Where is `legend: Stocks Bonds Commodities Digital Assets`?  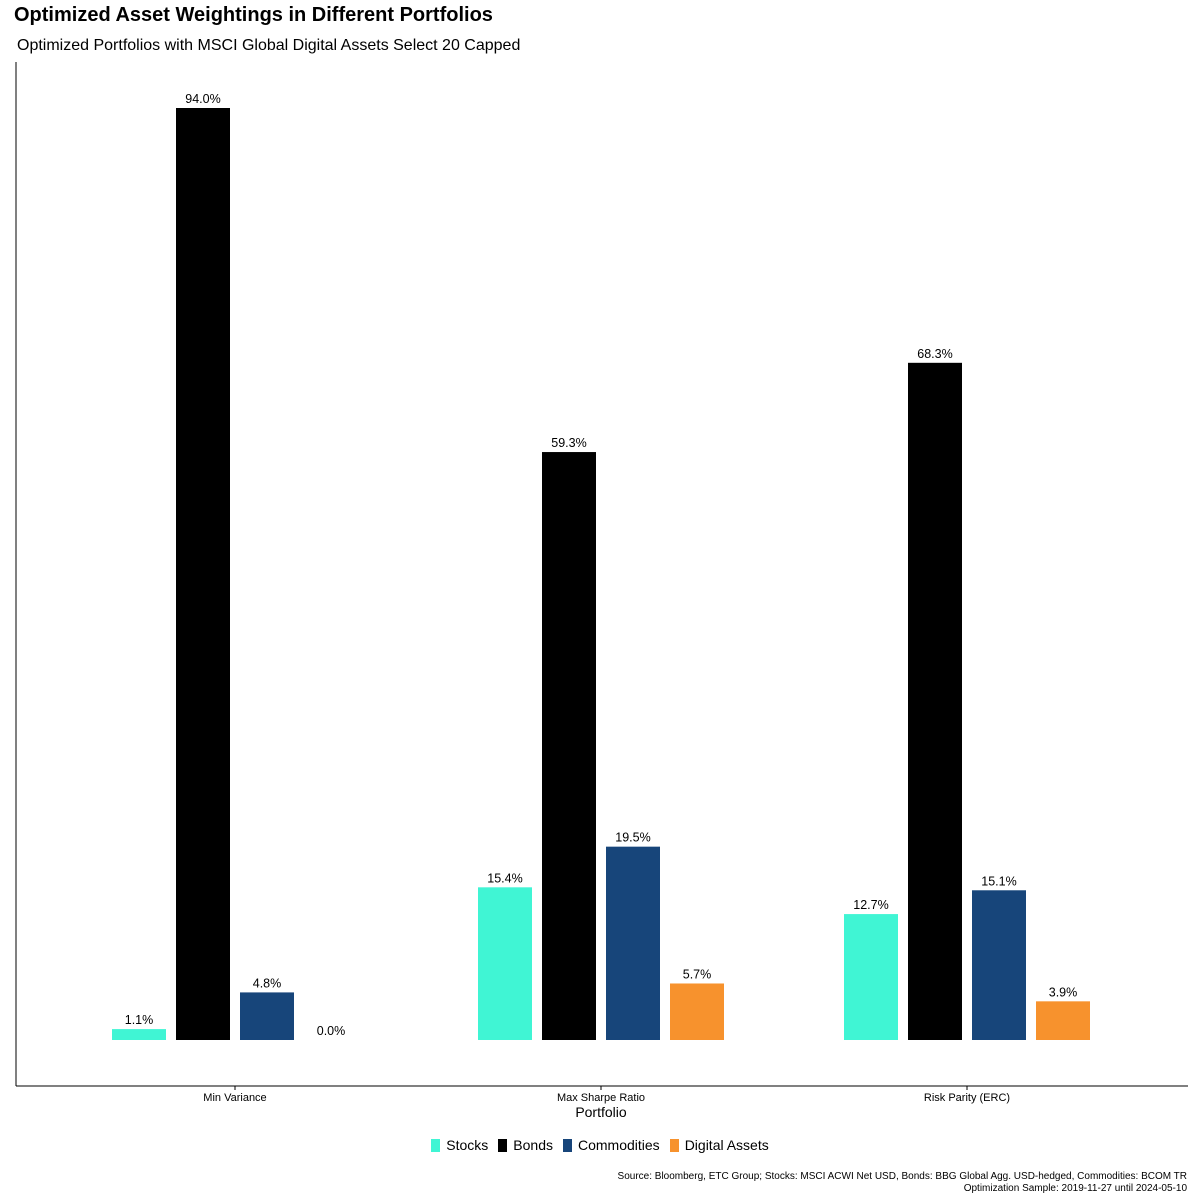 legend: Stocks Bonds Commodities Digital Assets is located at coordinates (600, 1145).